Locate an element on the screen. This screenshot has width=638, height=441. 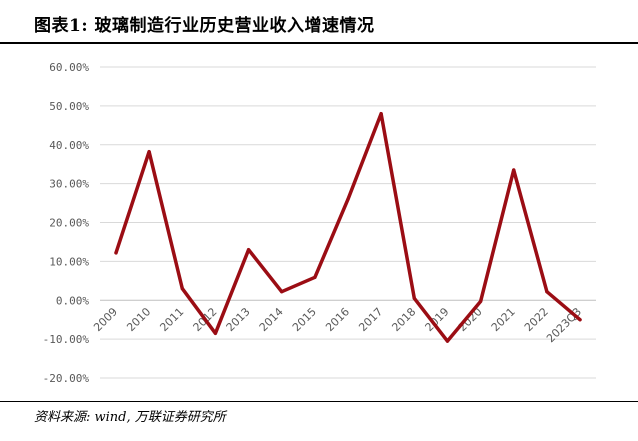
x-tick-label: 2009 is located at coordinates (105, 319).